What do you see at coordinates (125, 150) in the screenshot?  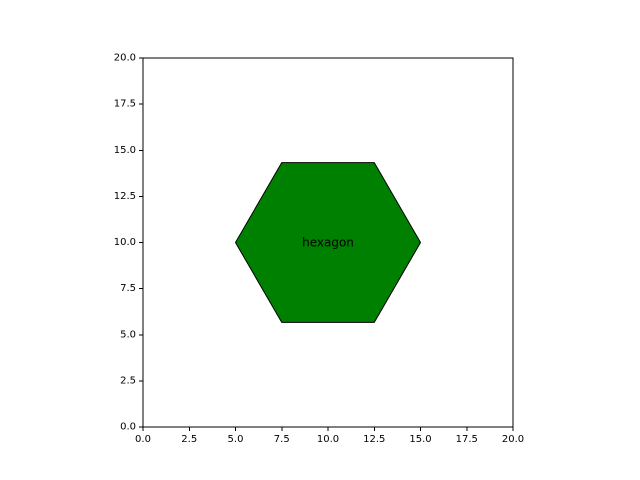 I see `y-tick-label: 15.0` at bounding box center [125, 150].